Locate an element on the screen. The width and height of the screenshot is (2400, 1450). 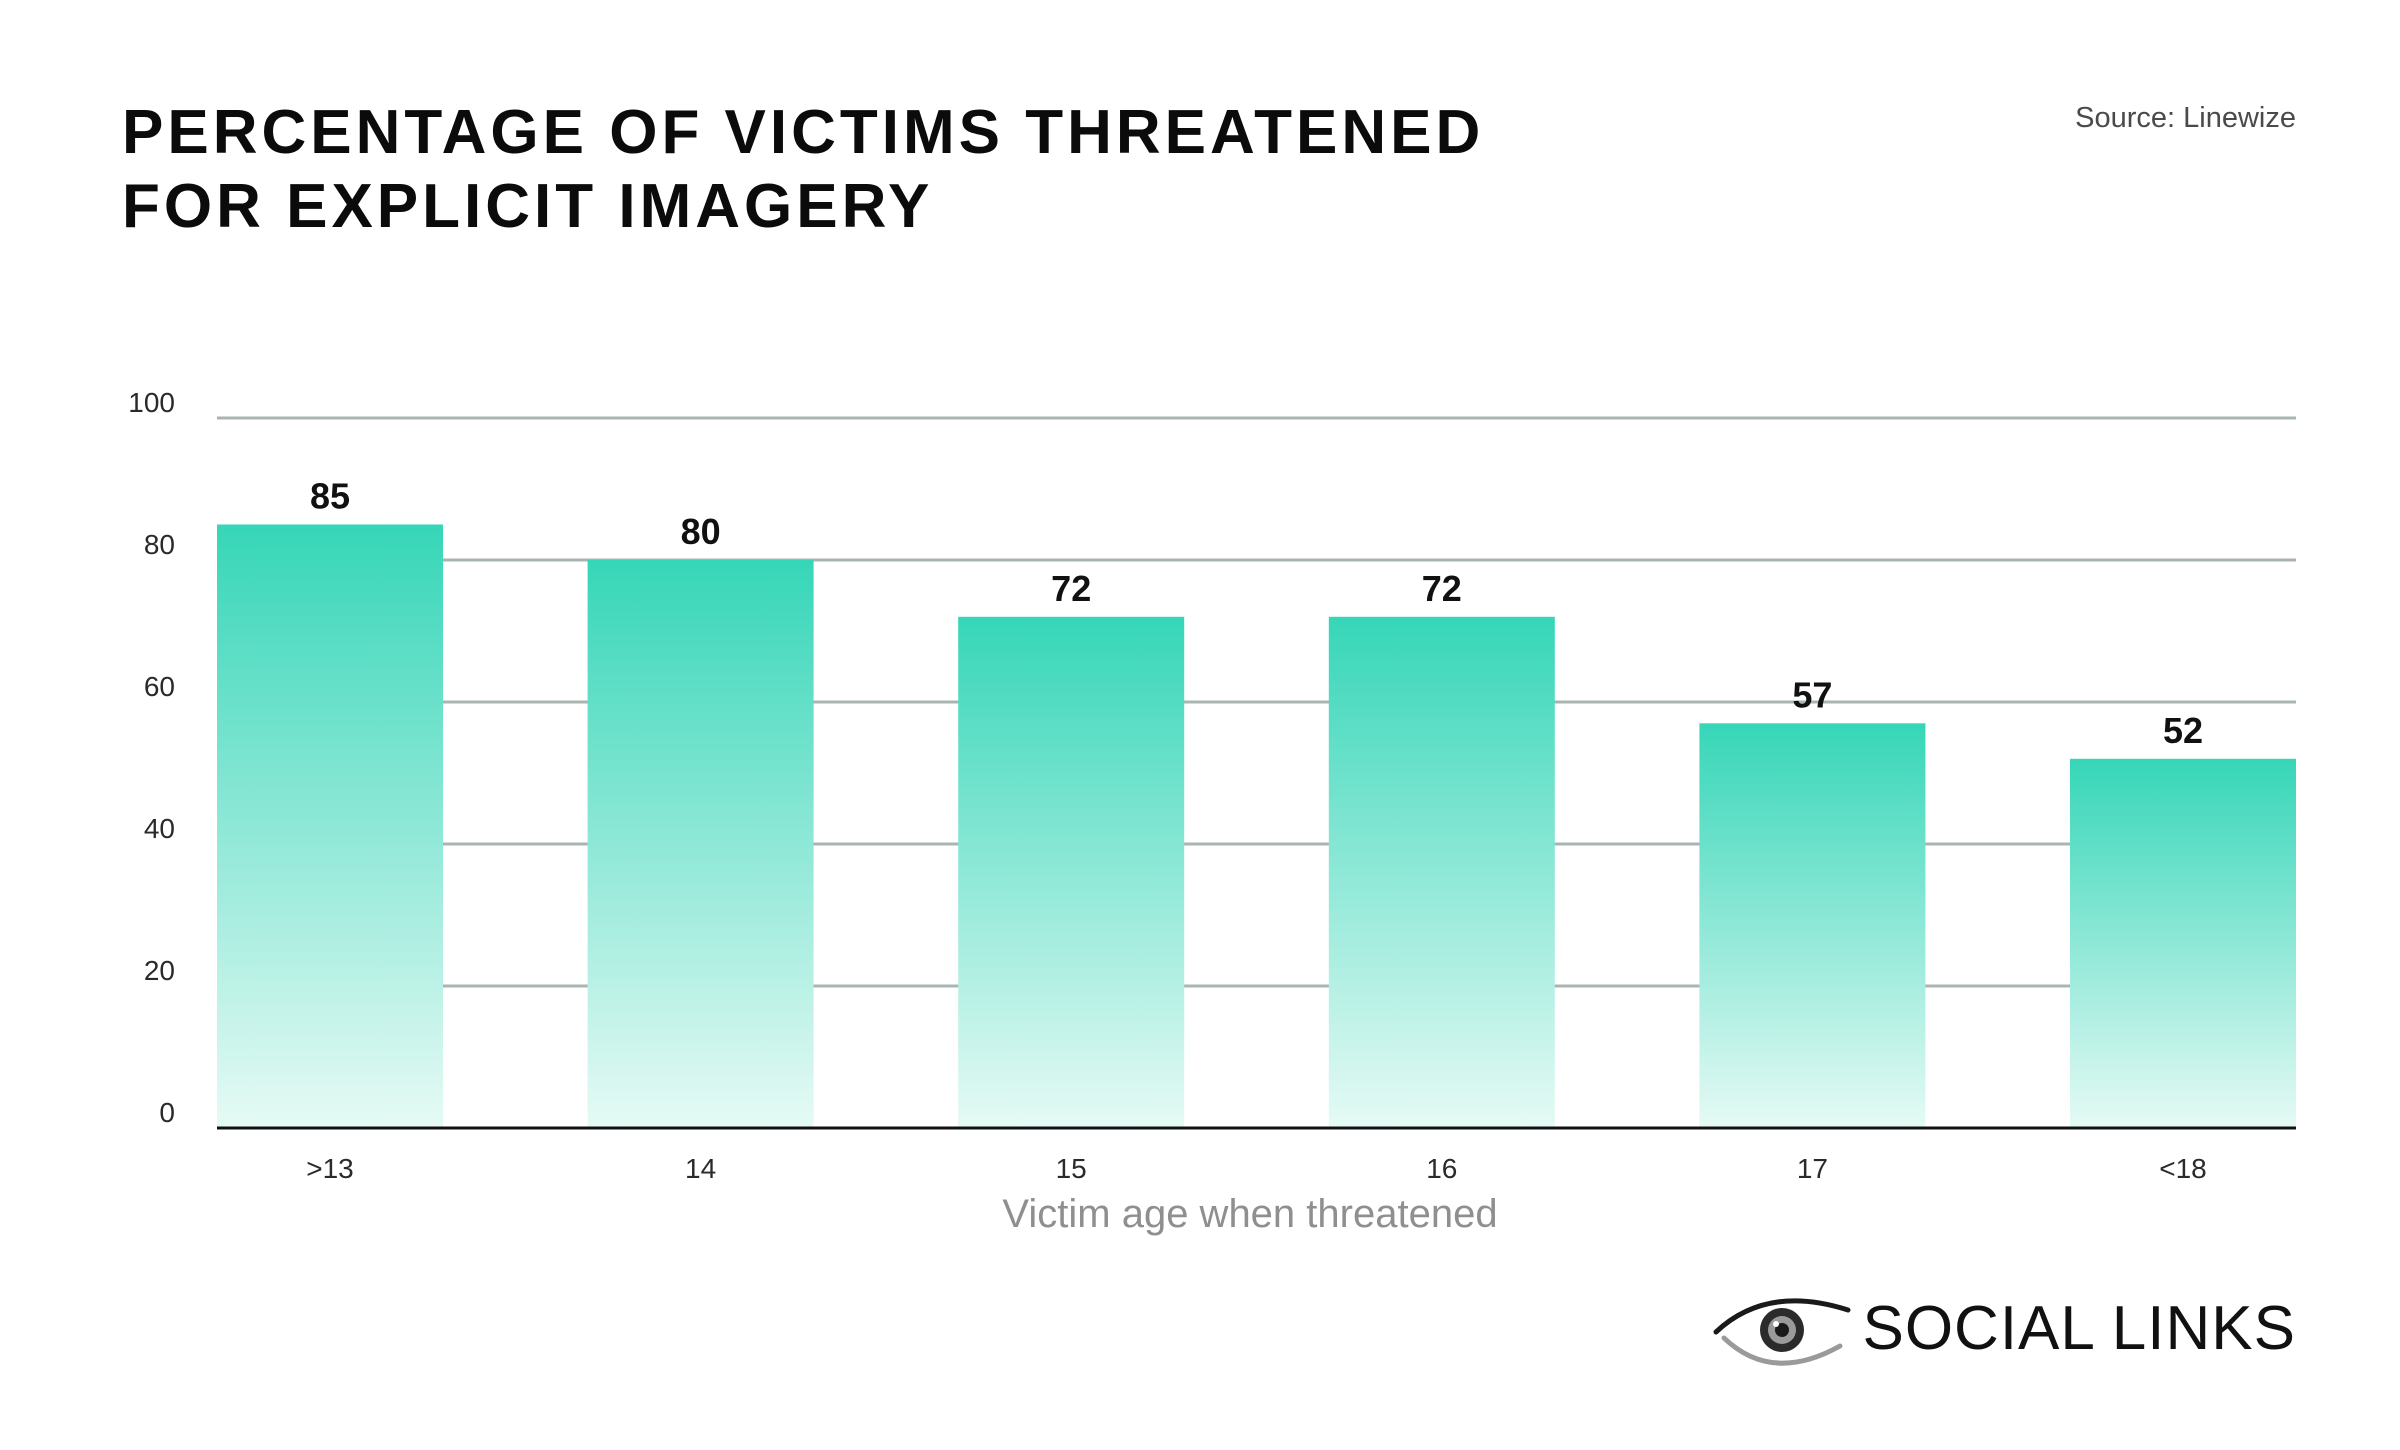
chart-title-line2: FOR EXPLICIT IMAGERY is located at coordinates (528, 207).